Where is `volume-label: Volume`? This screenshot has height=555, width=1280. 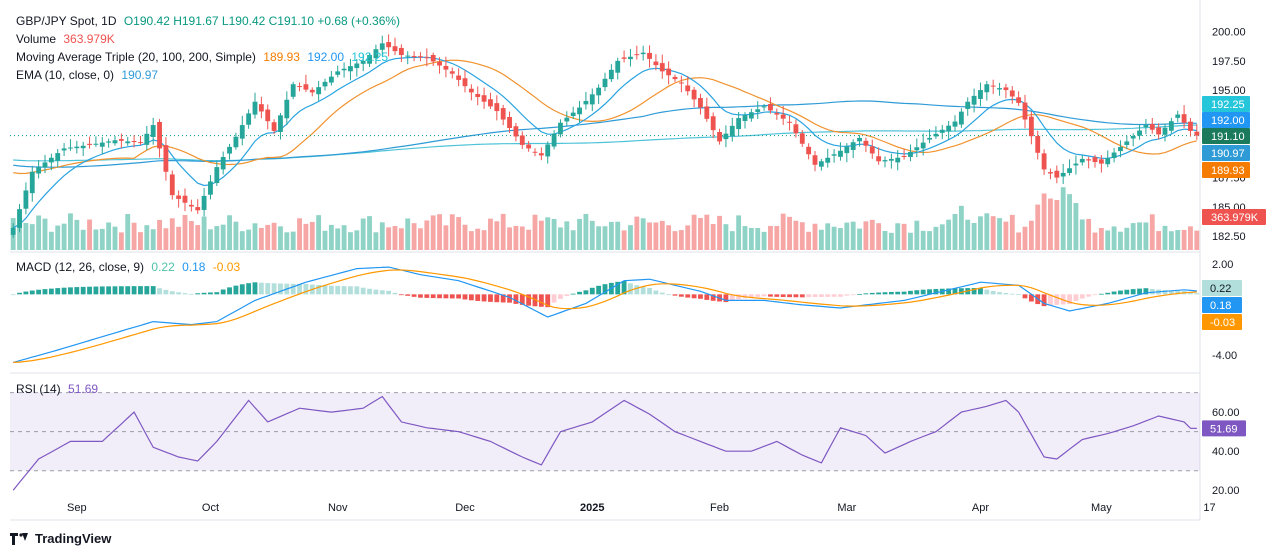
volume-label: Volume is located at coordinates (36, 39).